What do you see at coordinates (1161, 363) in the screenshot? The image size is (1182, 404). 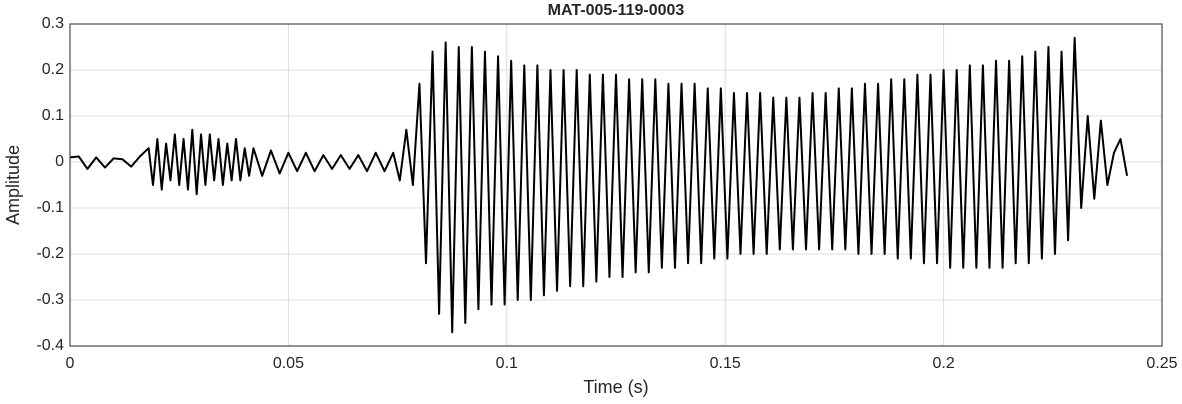 I see `x-tick-label: 0.25` at bounding box center [1161, 363].